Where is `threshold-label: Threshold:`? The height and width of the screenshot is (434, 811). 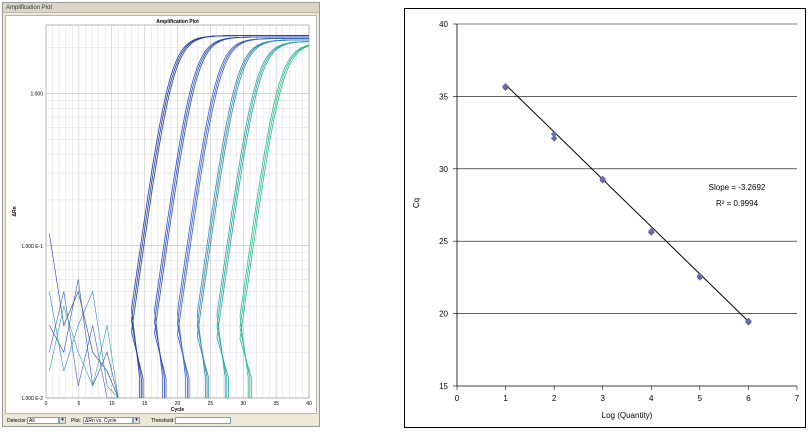
threshold-label: Threshold: is located at coordinates (163, 421).